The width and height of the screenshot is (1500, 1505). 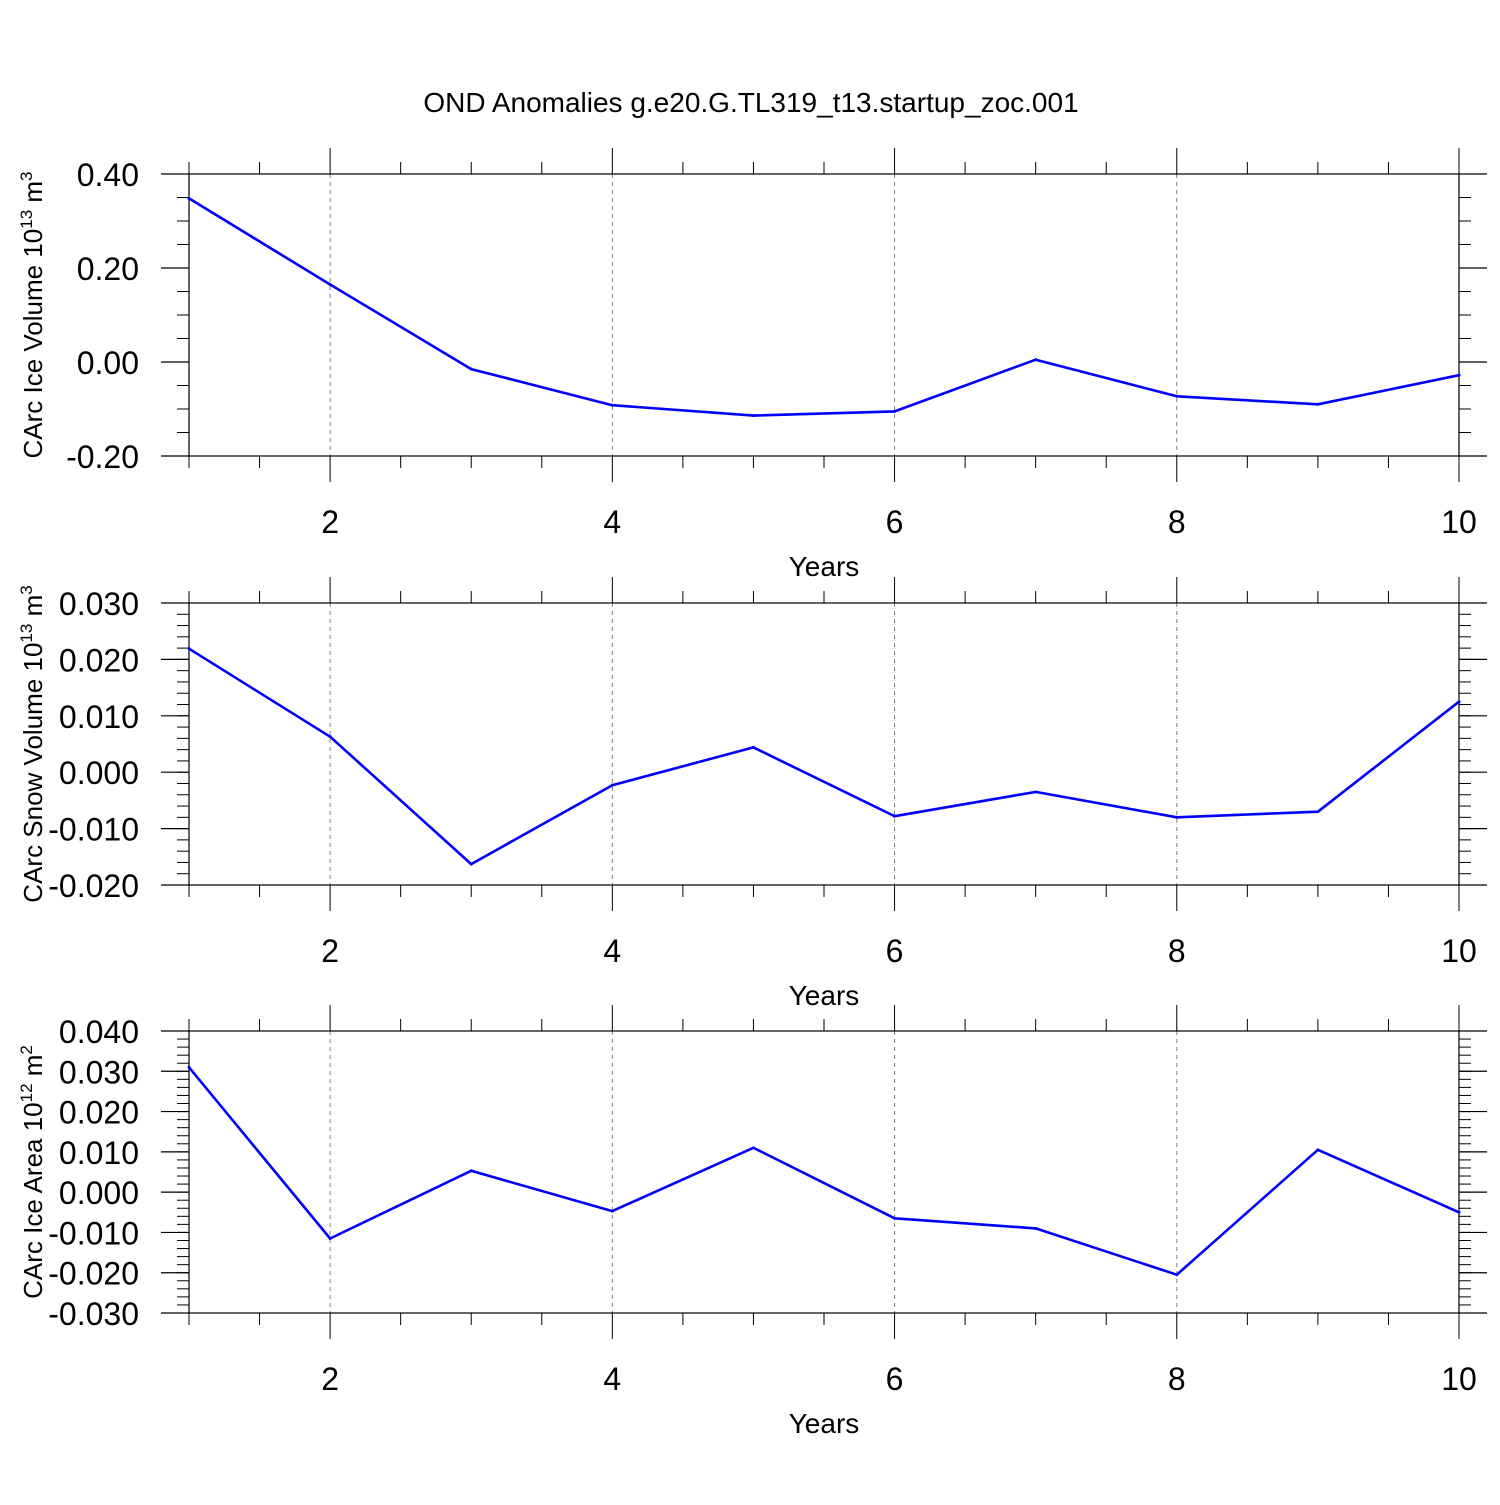 I want to click on y-axis-label-text: CArc Ice Area 10, so click(x=33, y=1200).